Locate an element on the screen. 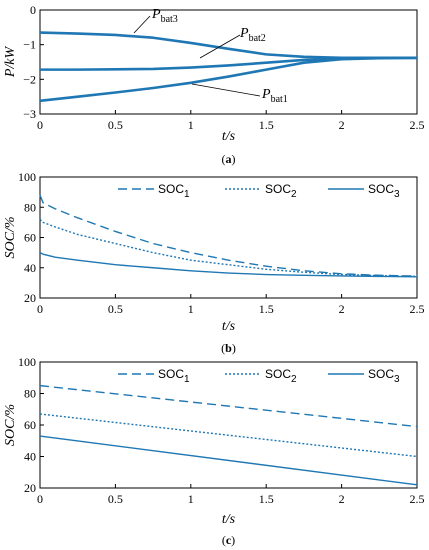 The width and height of the screenshot is (429, 550). panel-caption: (a) is located at coordinates (229, 159).